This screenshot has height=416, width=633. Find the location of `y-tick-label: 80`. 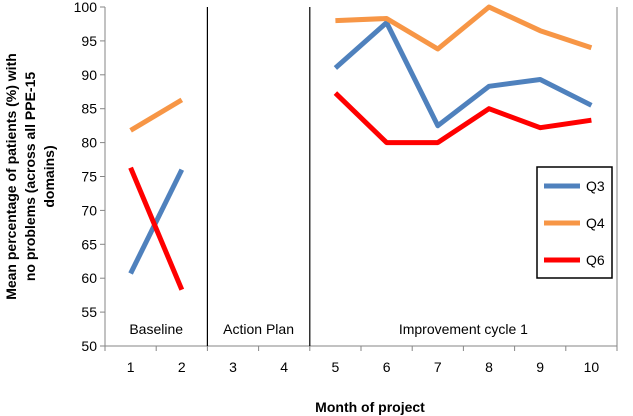

y-tick-label: 80 is located at coordinates (89, 143).